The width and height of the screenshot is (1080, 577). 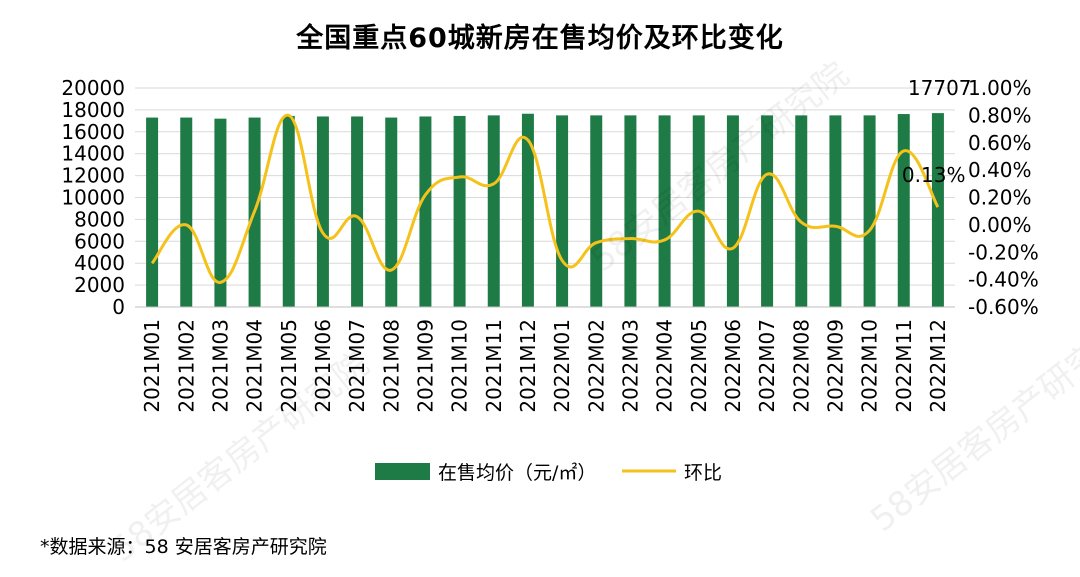 What do you see at coordinates (118, 307) in the screenshot?
I see `left-tick-label: 0` at bounding box center [118, 307].